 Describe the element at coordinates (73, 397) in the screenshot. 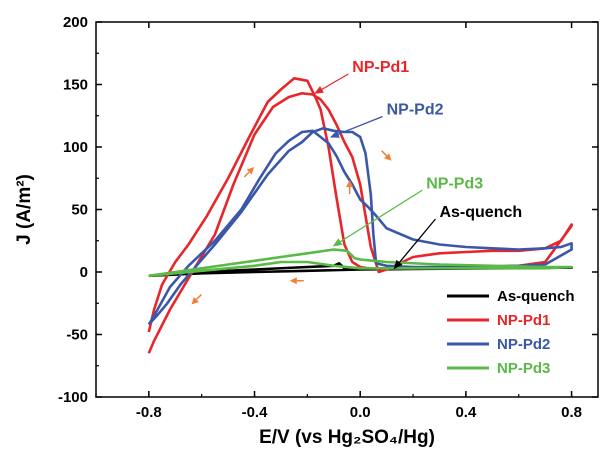

I see `y-tick-label: -100` at that location.